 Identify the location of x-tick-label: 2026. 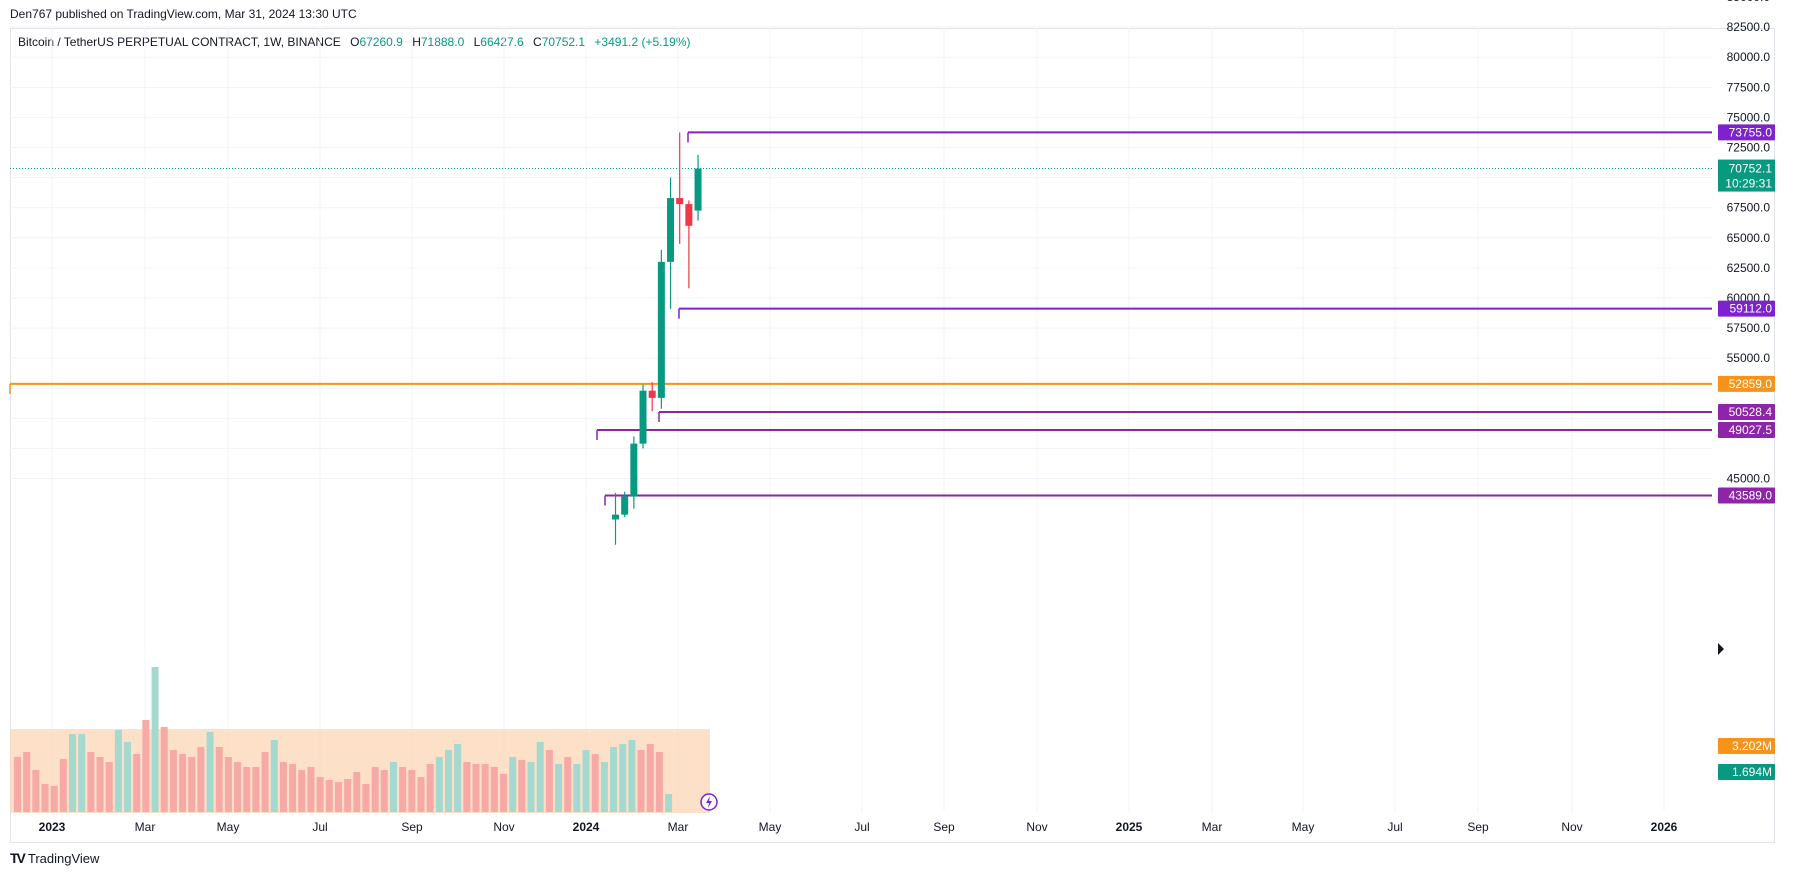
(1664, 827).